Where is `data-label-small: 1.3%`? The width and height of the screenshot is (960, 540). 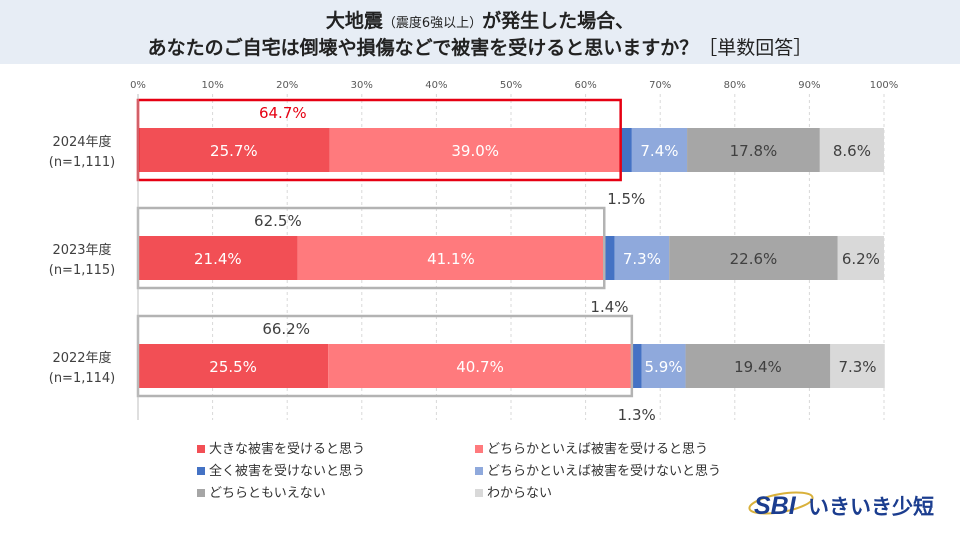 data-label-small: 1.3% is located at coordinates (637, 415).